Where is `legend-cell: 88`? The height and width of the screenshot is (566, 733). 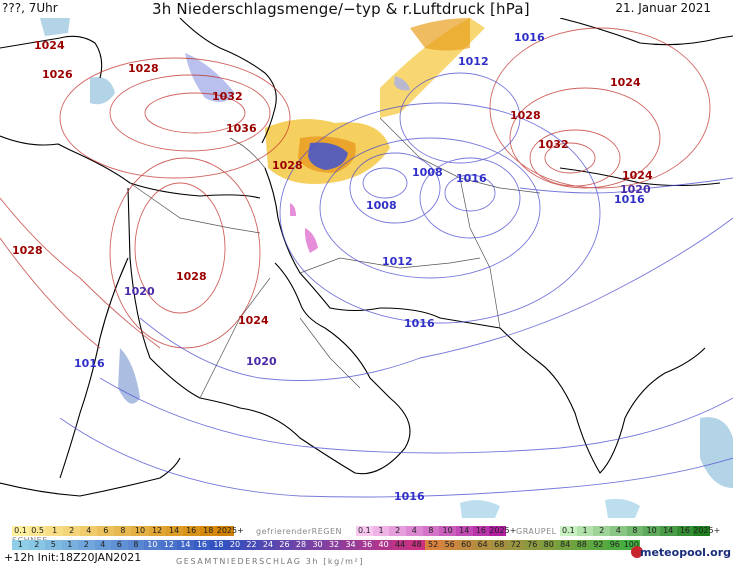
legend-cell: 88 is located at coordinates (582, 545).